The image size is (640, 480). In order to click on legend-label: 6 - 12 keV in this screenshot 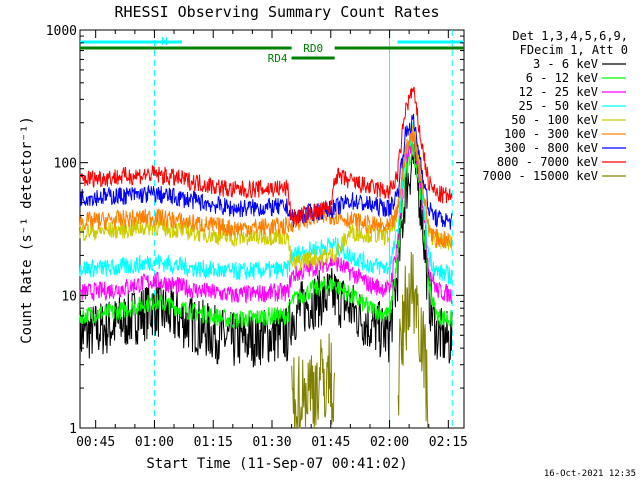, I will do `click(562, 78)`.